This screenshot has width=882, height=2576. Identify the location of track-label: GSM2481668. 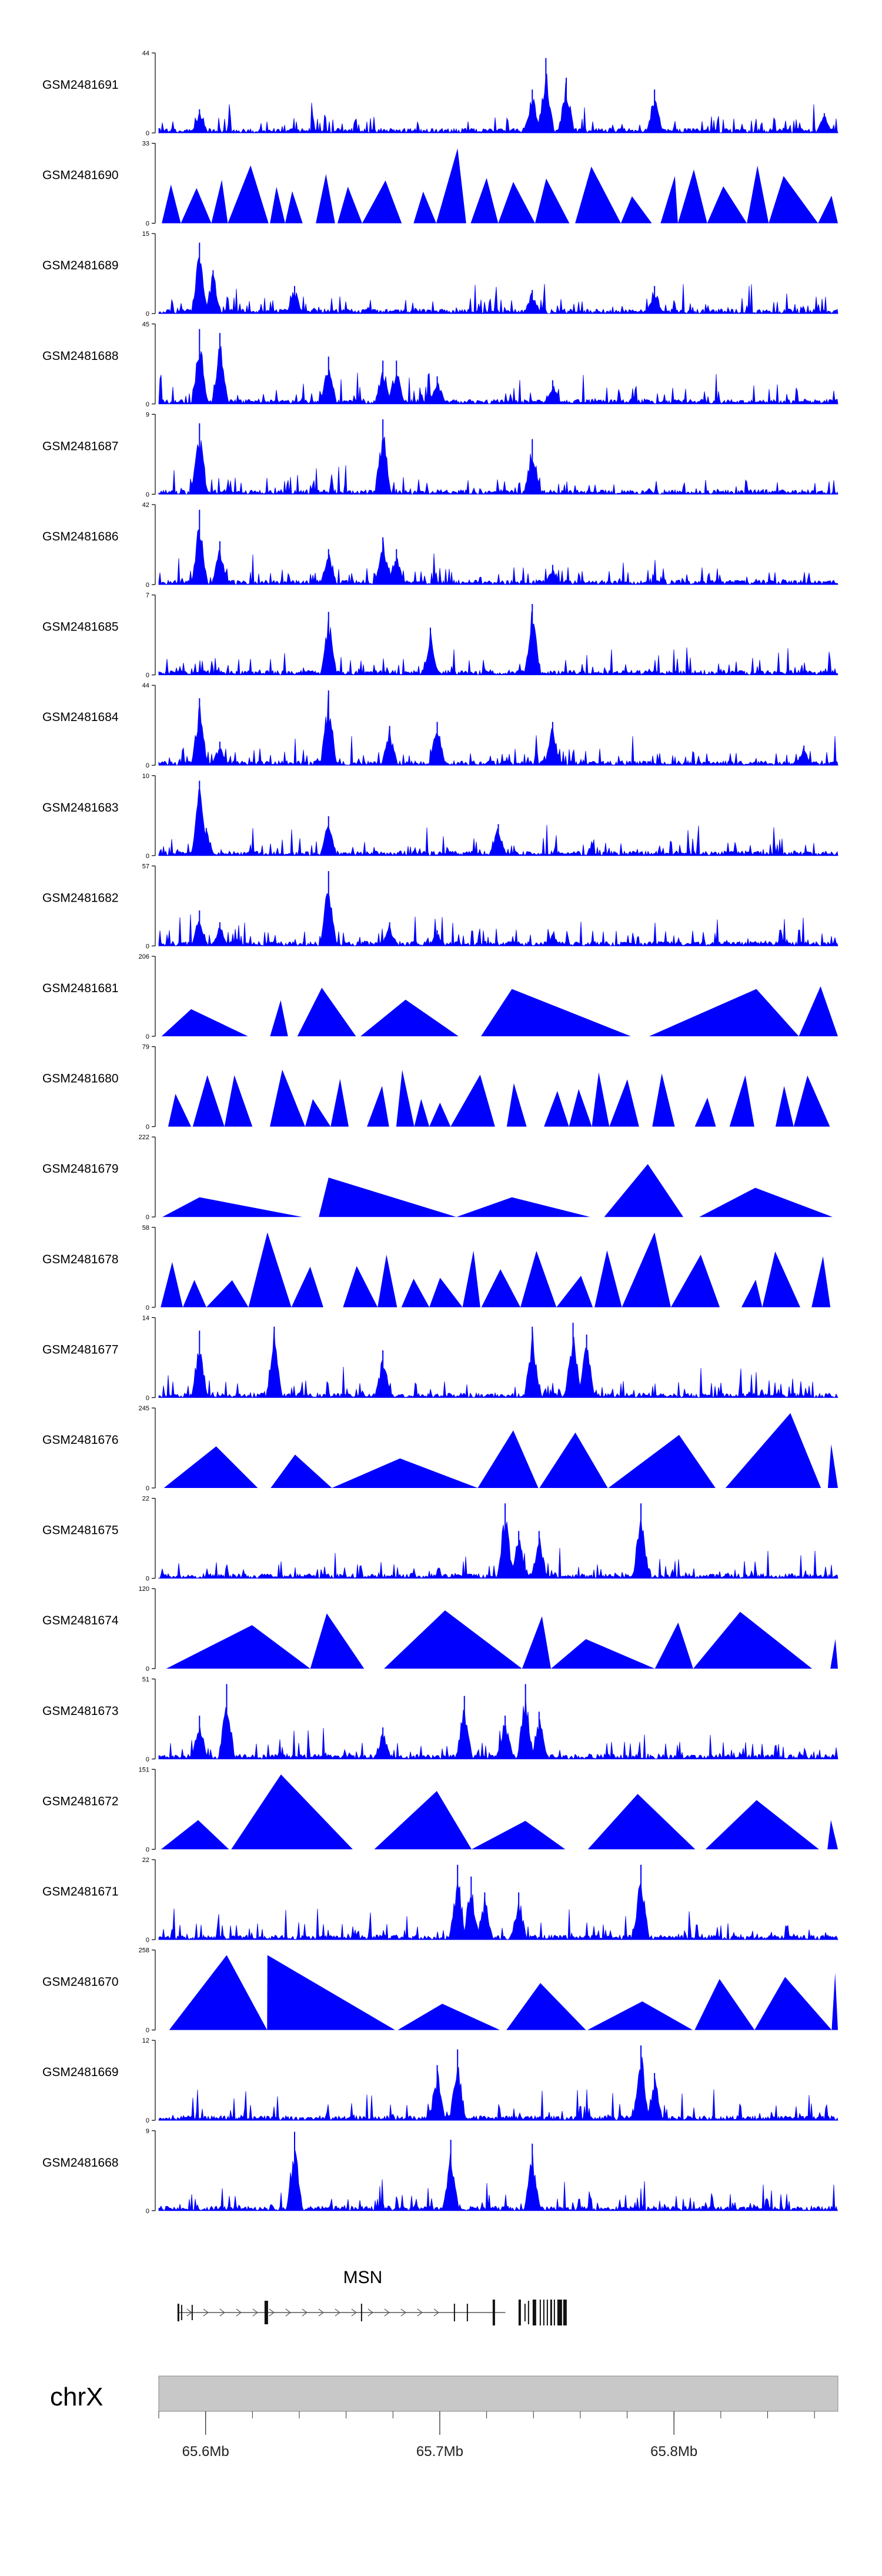
(80, 2163).